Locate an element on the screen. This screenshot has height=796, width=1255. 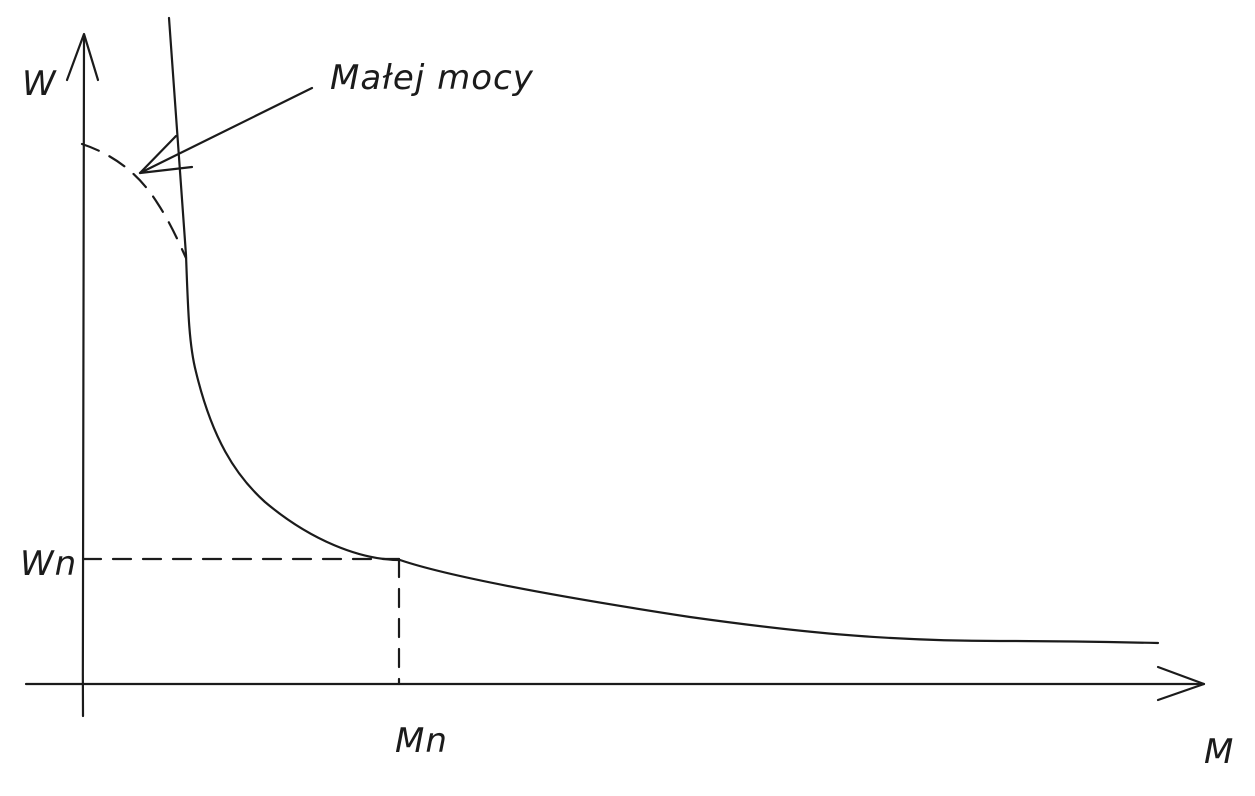
x-axis-label: M is located at coordinates (1219, 752).